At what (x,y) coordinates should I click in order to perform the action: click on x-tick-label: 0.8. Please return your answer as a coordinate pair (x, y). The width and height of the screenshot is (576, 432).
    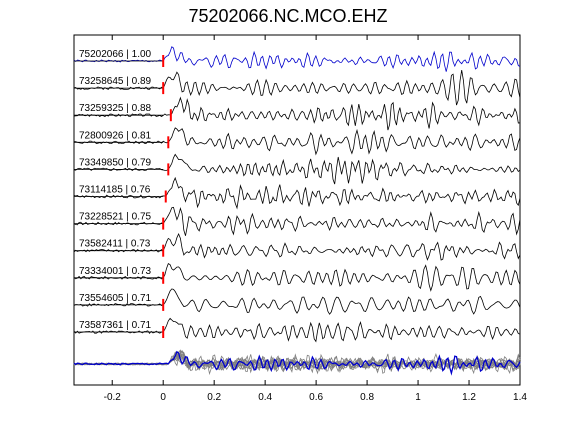
    Looking at the image, I should click on (367, 397).